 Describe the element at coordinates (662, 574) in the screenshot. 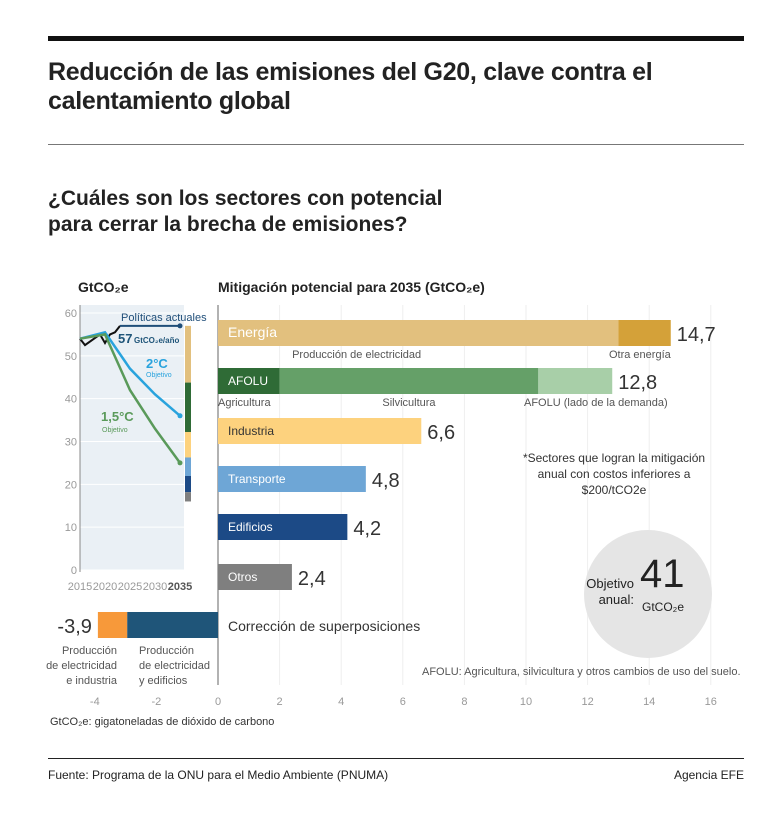

I see `target-value: 41` at that location.